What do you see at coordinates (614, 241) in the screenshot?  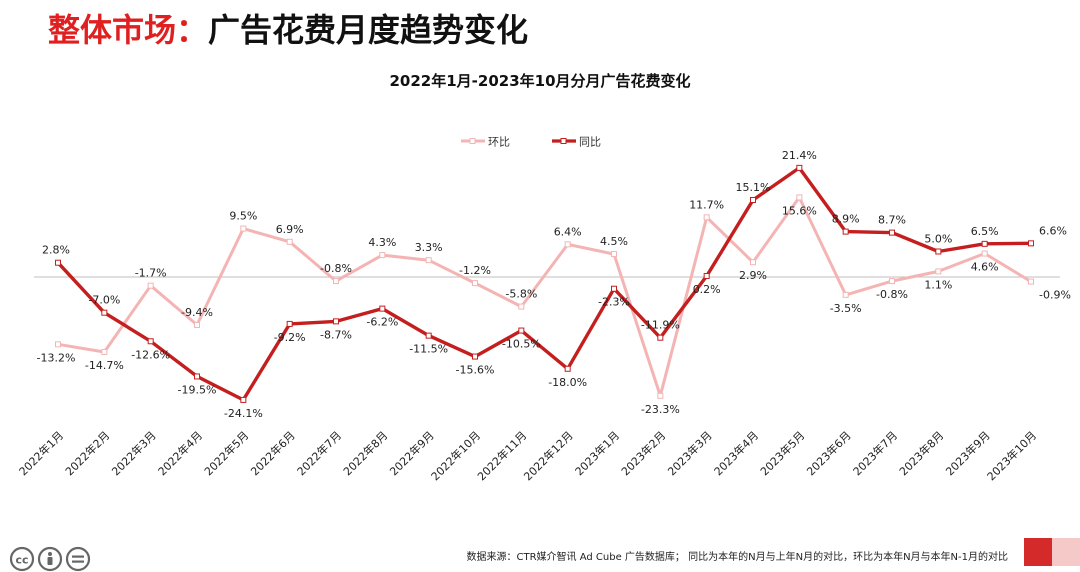 I see `data-label-huanbi-12: 4.5%` at bounding box center [614, 241].